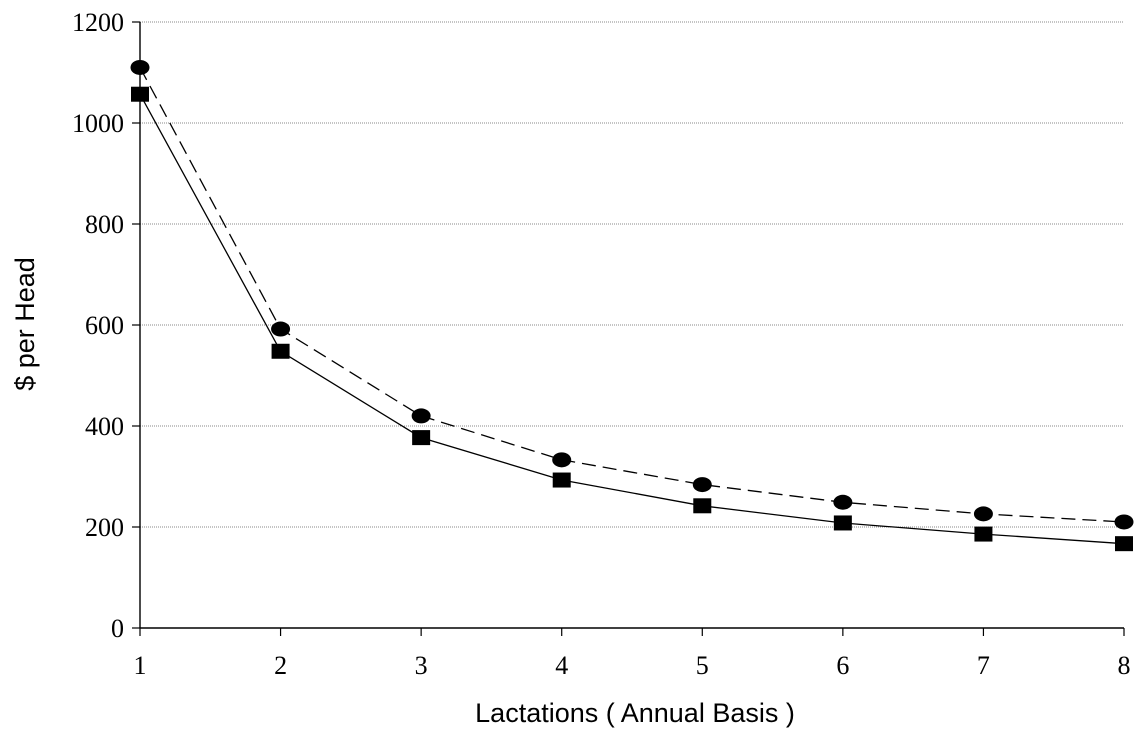 The image size is (1134, 737). What do you see at coordinates (280, 665) in the screenshot?
I see `x-tick-label: 2` at bounding box center [280, 665].